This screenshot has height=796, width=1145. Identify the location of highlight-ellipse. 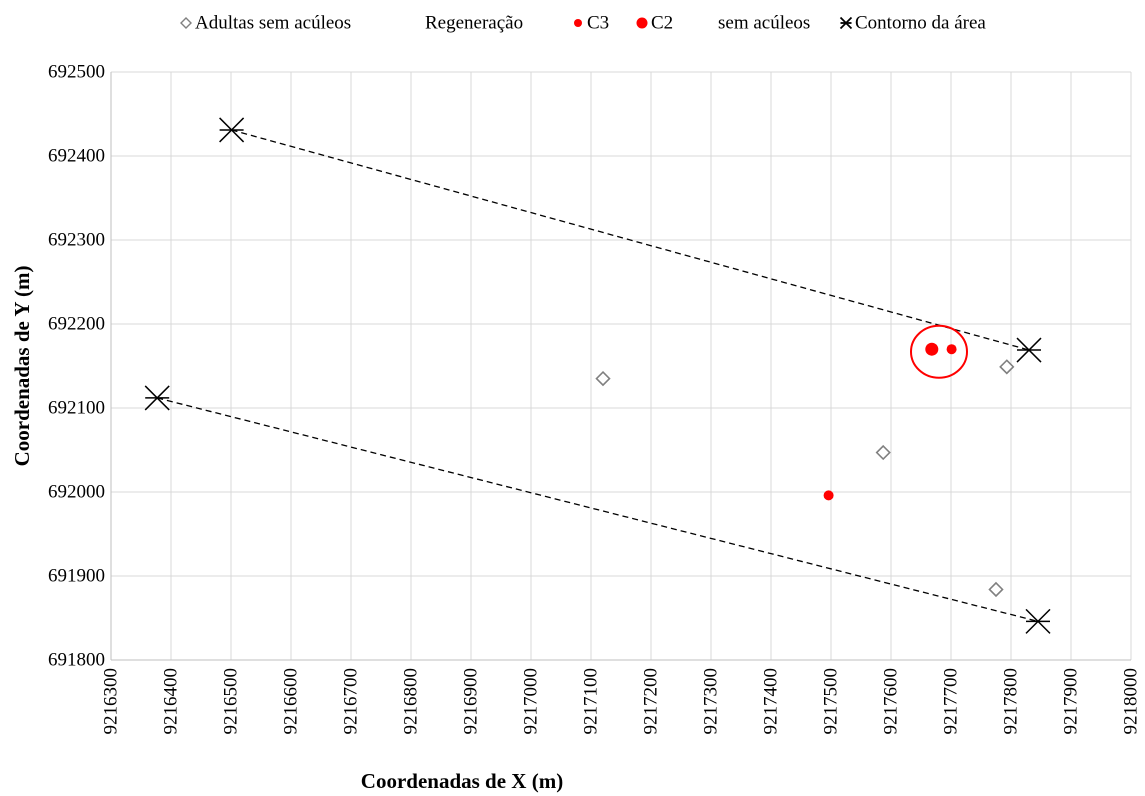
(939, 351).